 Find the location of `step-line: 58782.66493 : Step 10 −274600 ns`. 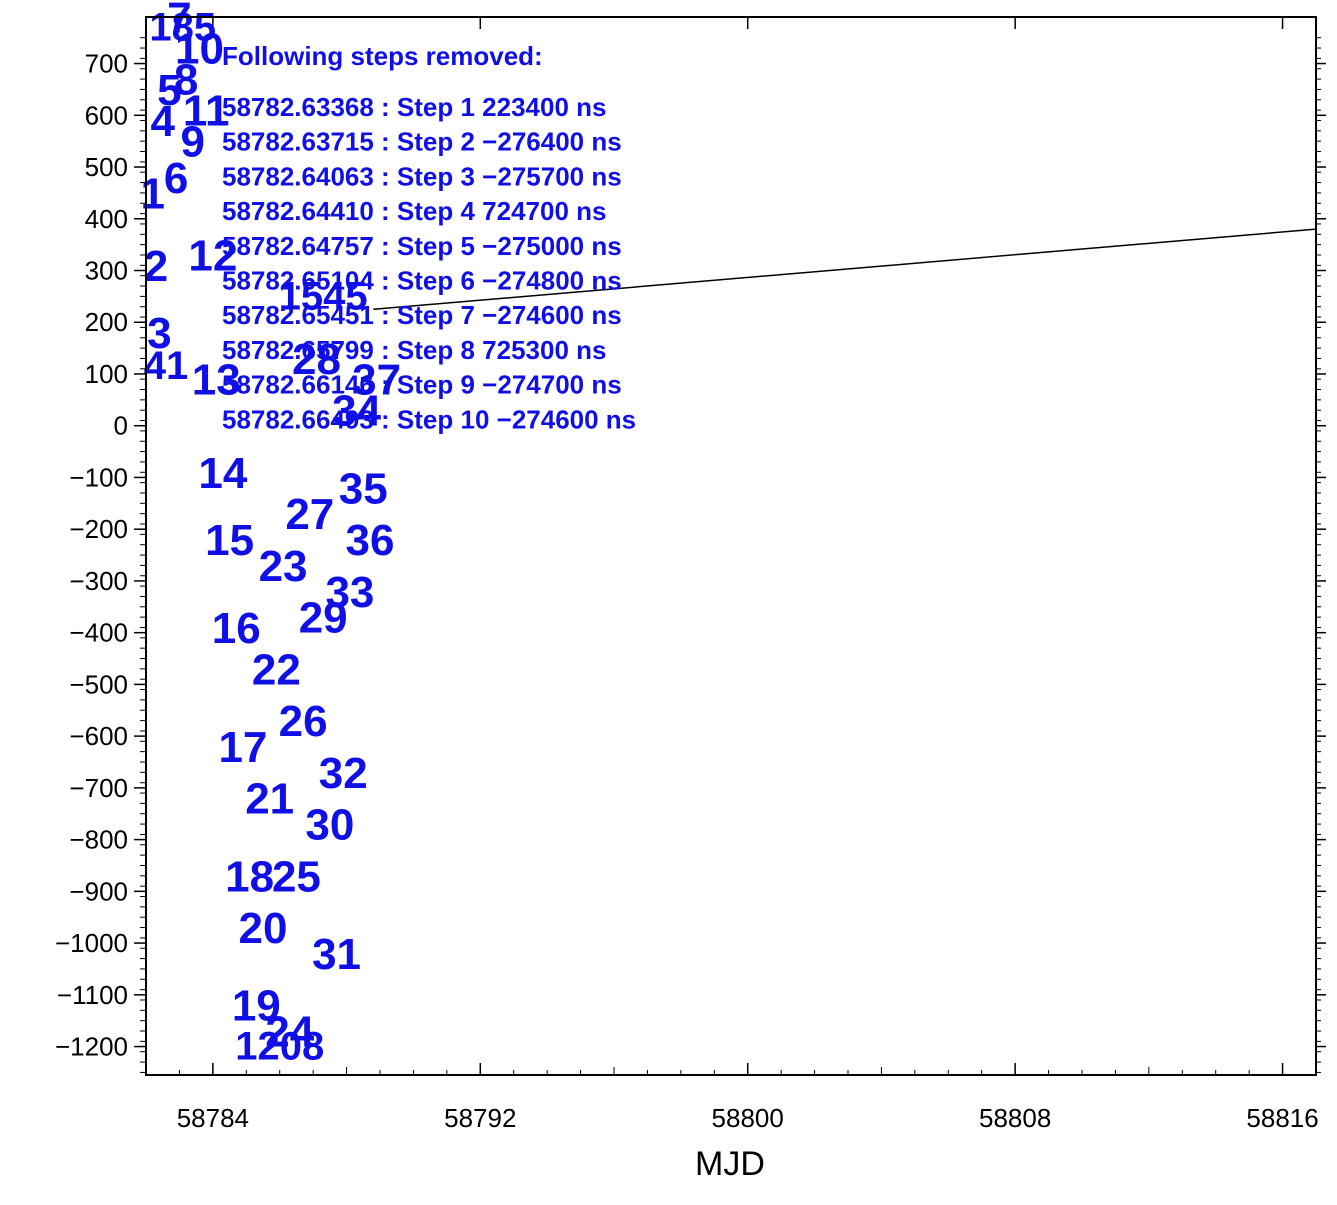

step-line: 58782.66493 : Step 10 −274600 ns is located at coordinates (429, 419).